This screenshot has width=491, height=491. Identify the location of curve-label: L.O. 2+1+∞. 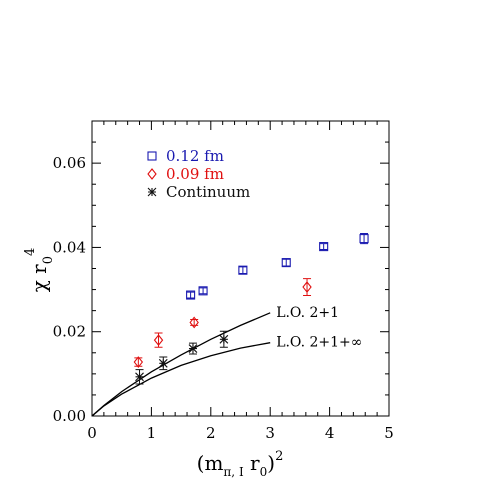
(319, 343).